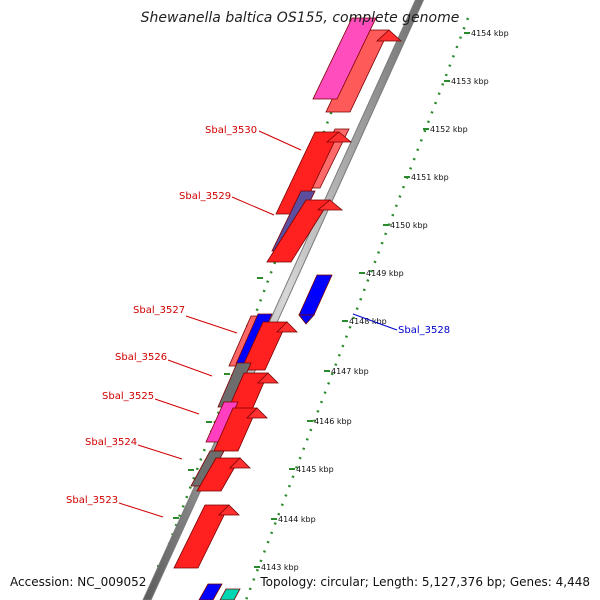 Image resolution: width=600 pixels, height=600 pixels. Describe the element at coordinates (333, 421) in the screenshot. I see `ruler-label: 4146 kbp` at that location.